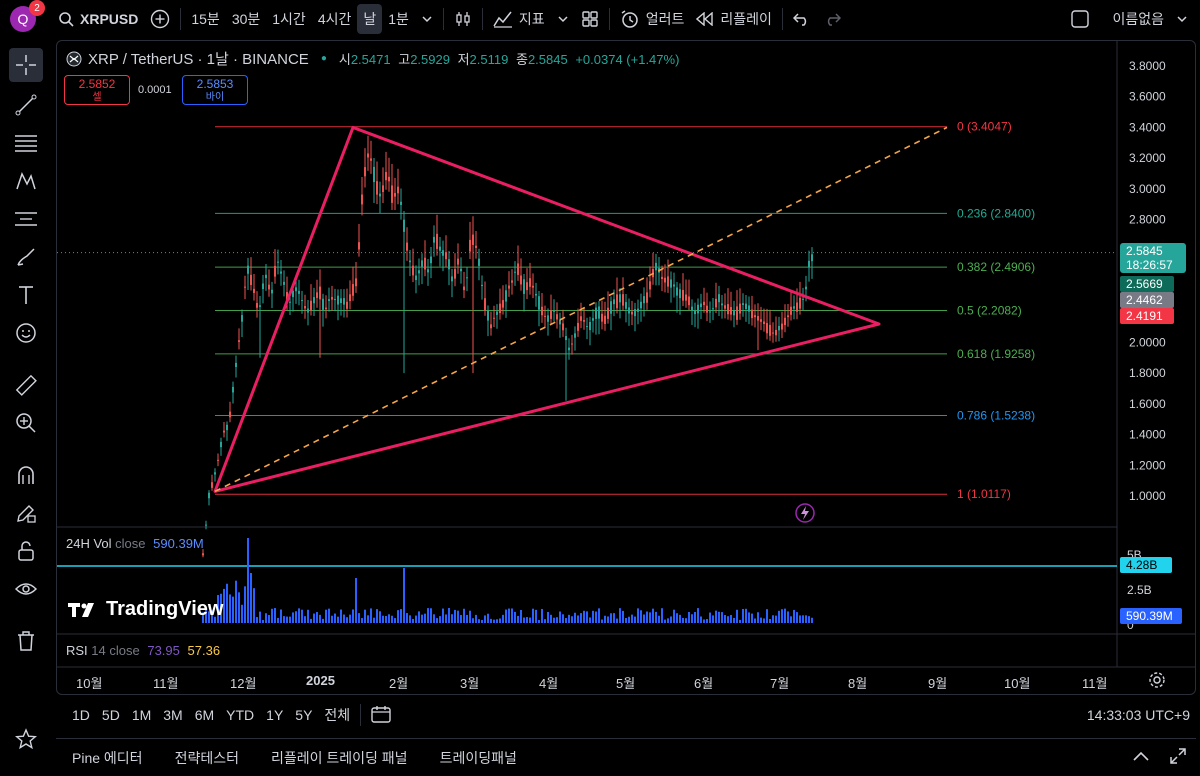 This screenshot has height=776, width=1200. What do you see at coordinates (734, 19) in the screenshot?
I see `replay-button: 리플레이` at bounding box center [734, 19].